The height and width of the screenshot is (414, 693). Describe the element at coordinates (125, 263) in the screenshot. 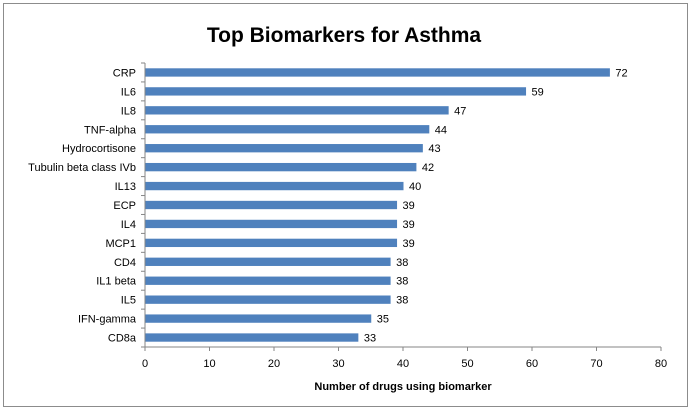

I see `category-label: CD4` at that location.